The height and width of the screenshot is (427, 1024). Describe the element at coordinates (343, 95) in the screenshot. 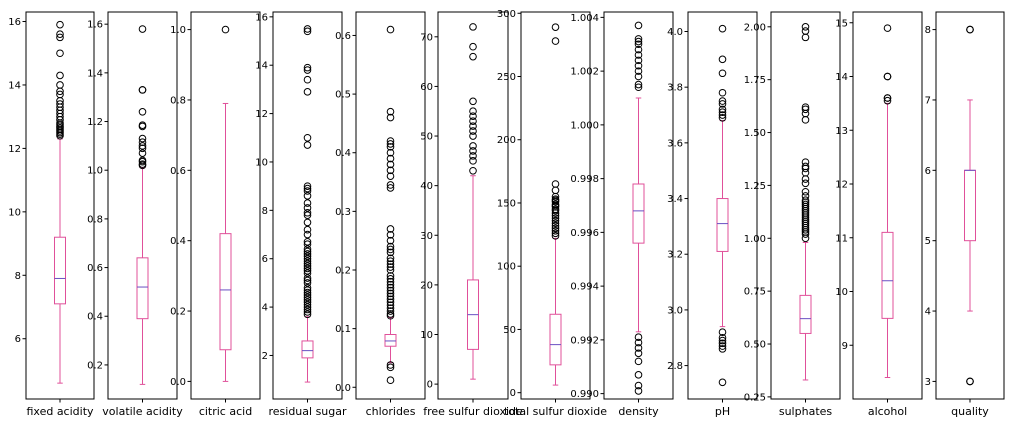

I see `y-tick-label: 0.5` at that location.